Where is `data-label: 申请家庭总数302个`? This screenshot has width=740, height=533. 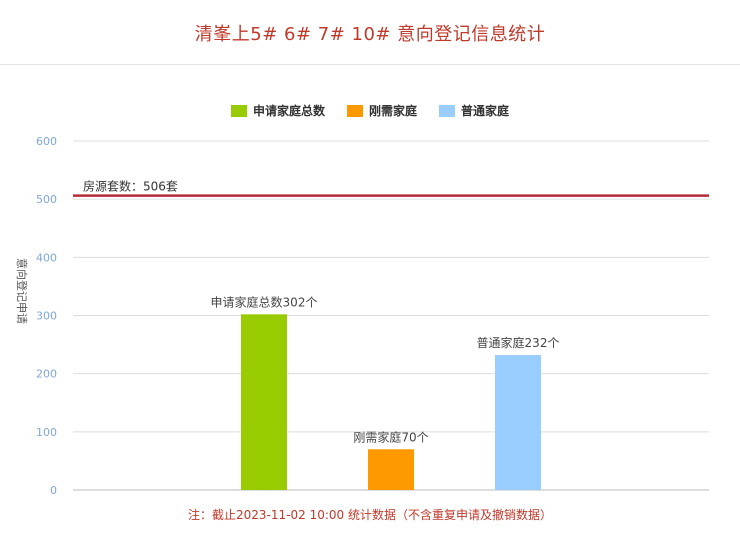
data-label: 申请家庭总数302个 is located at coordinates (264, 301).